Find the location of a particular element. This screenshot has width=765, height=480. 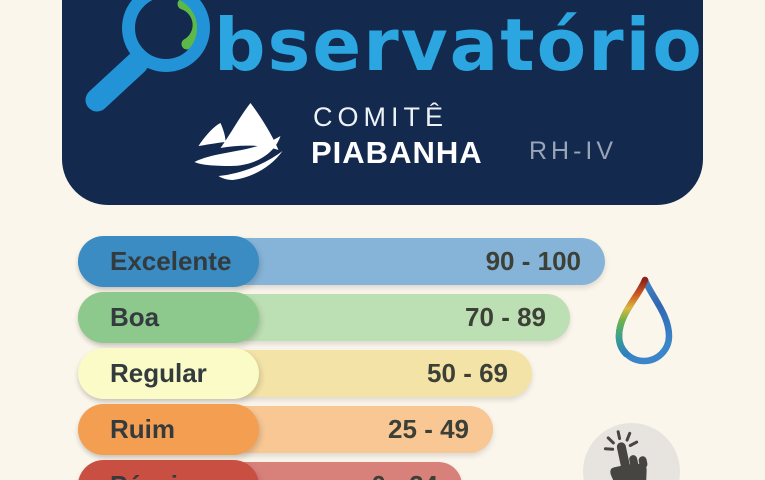

region-code: RH-IV is located at coordinates (573, 151).